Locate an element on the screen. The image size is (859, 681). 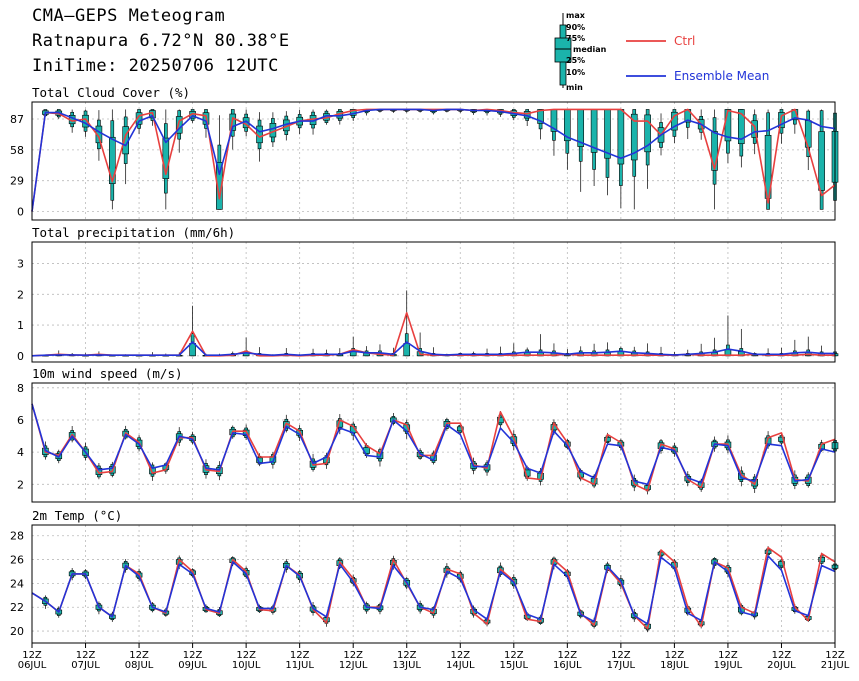
x-tick-date: 10JUL is located at coordinates (246, 665).